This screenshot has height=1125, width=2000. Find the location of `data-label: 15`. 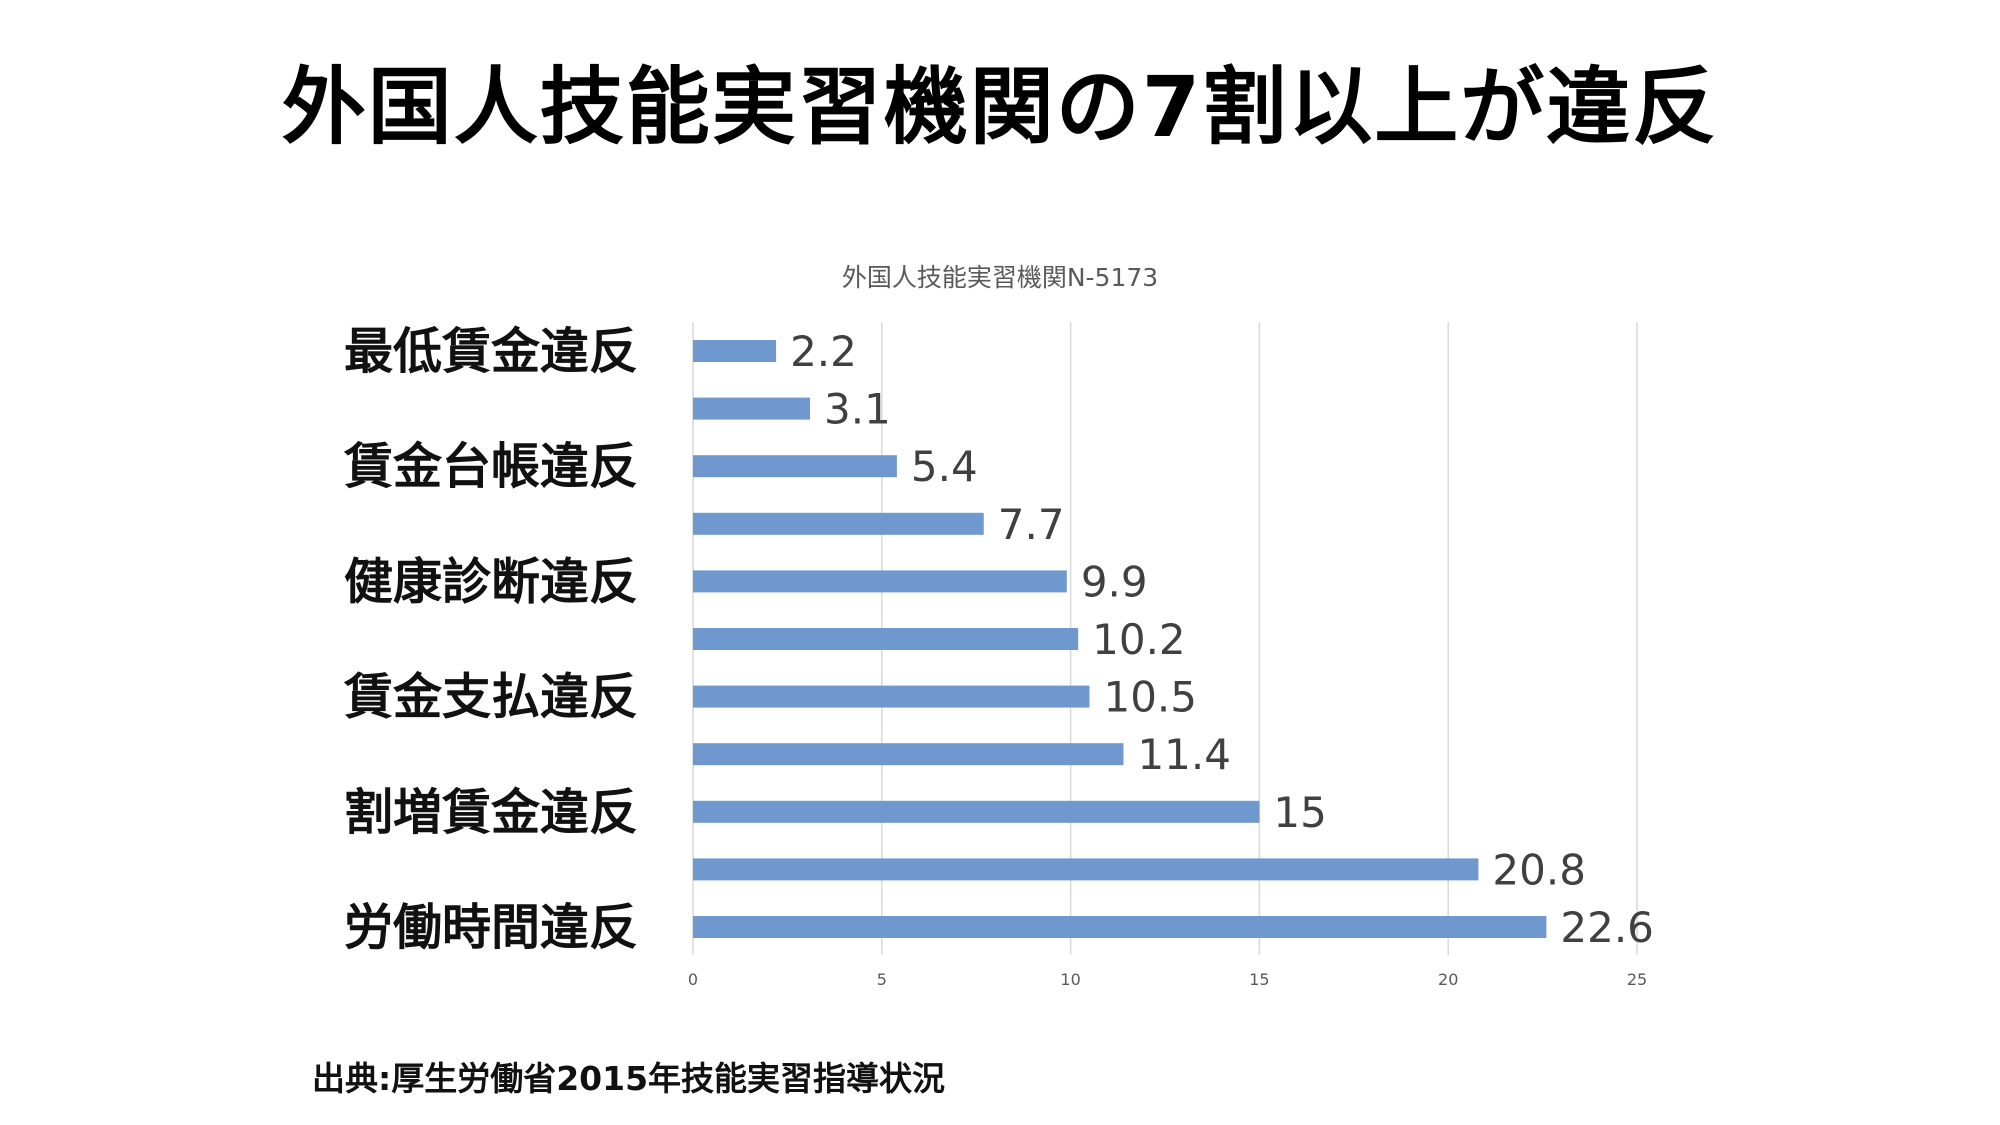

data-label: 15 is located at coordinates (1299, 812).